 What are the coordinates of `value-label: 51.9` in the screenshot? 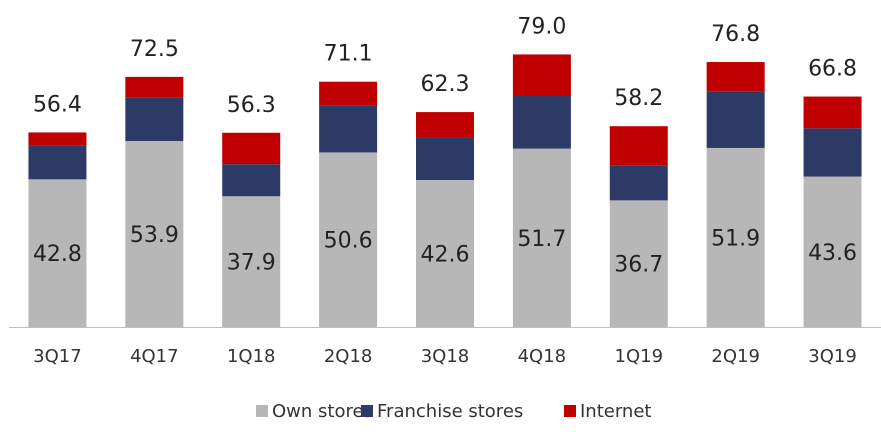 It's located at (735, 238).